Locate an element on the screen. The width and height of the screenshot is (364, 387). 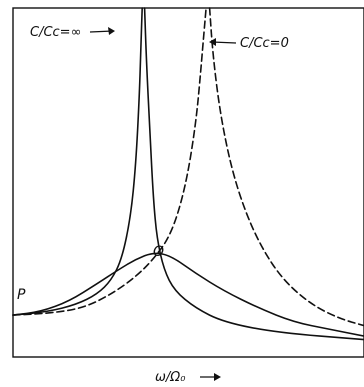
x-axis-label: ω/Ω₀ is located at coordinates (170, 377).